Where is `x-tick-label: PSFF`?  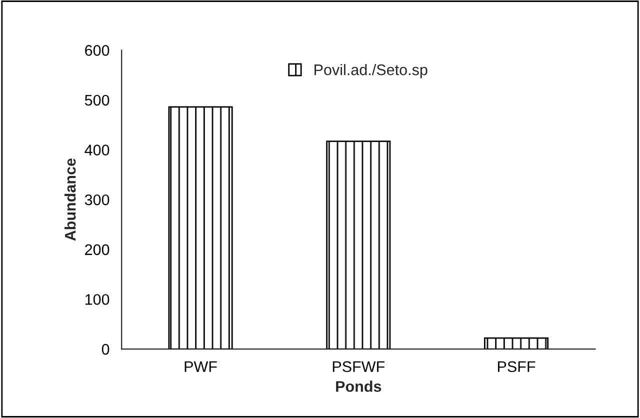 x-tick-label: PSFF is located at coordinates (517, 366).